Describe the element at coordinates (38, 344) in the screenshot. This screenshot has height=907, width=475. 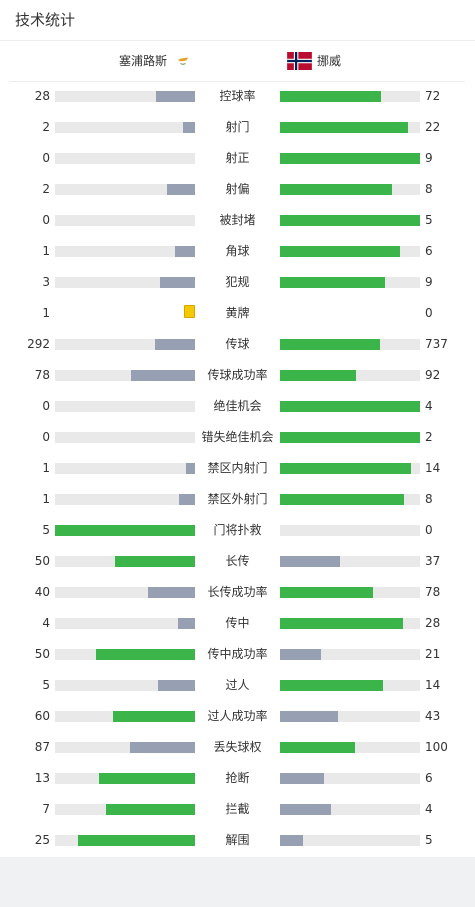
I see `home-value: 292` at that location.